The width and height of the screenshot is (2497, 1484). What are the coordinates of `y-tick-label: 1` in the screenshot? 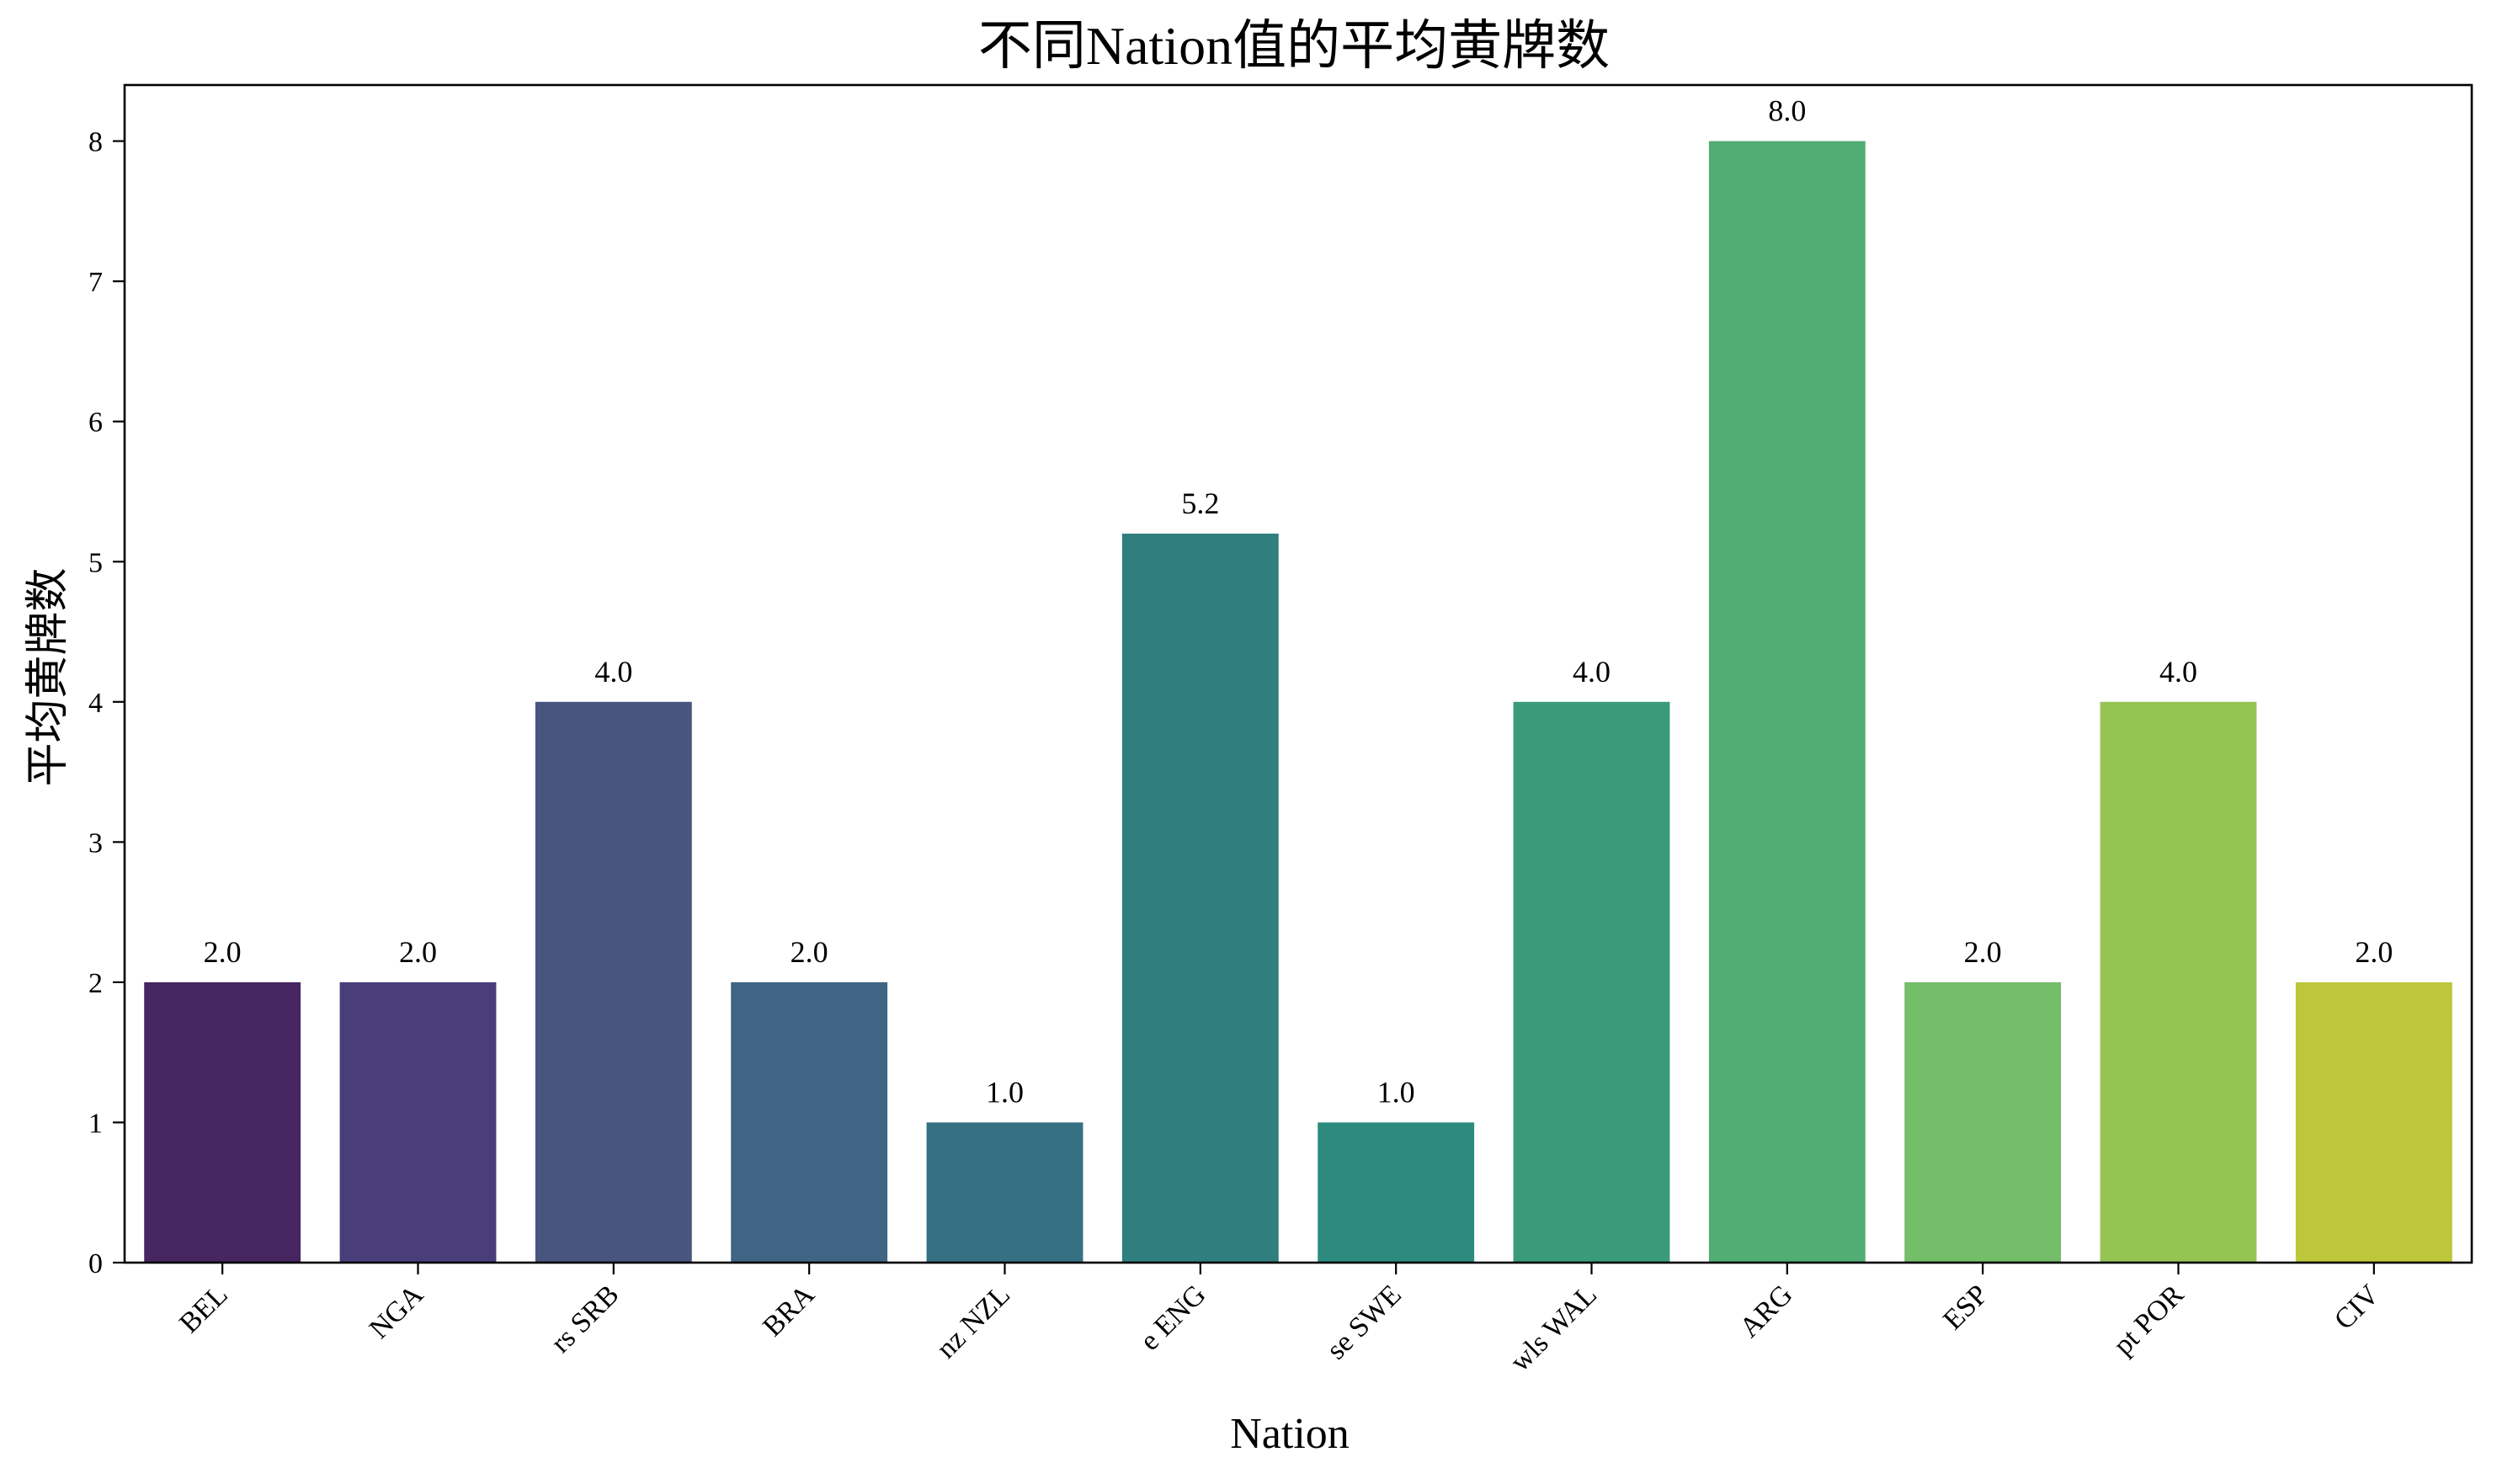 It's located at (95, 1123).